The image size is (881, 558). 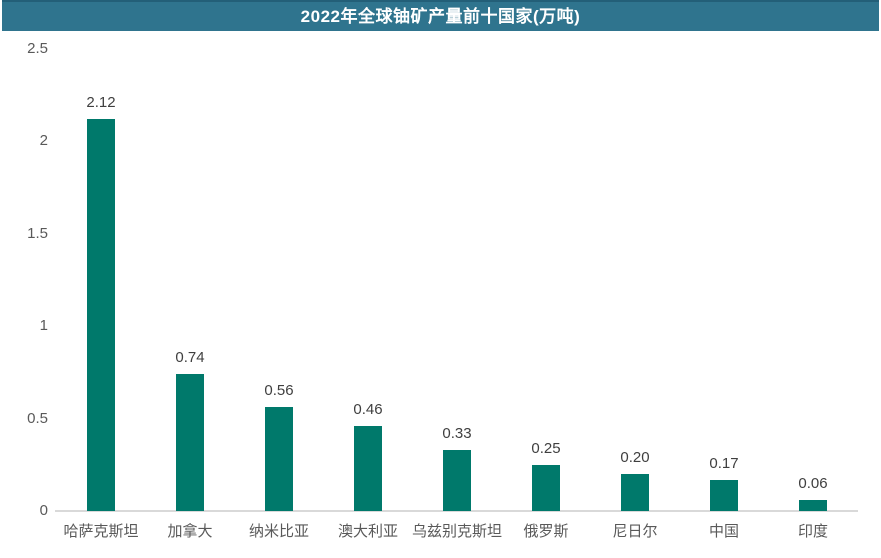 I want to click on y-axis-tick-label: 1.5, so click(x=37, y=233).